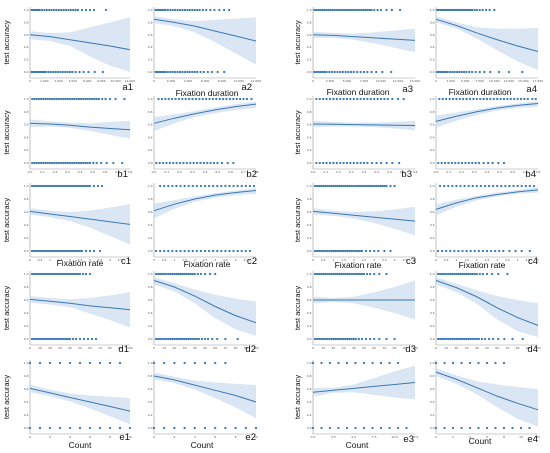 The height and width of the screenshot is (453, 550). Describe the element at coordinates (477, 260) in the screenshot. I see `x-tick-label: 2` at that location.